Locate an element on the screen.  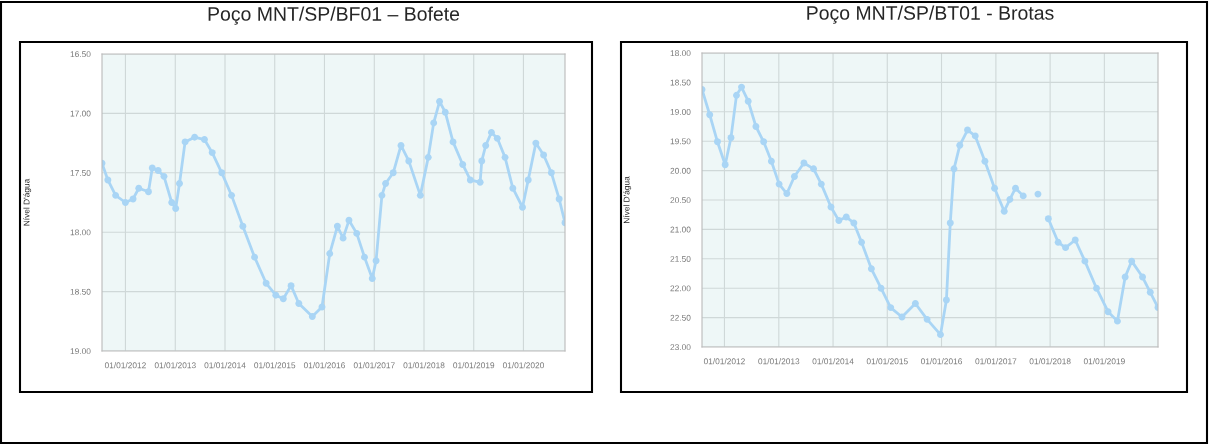
chart-title: Poço MNT/SP/BT01 - Brotas is located at coordinates (930, 14).